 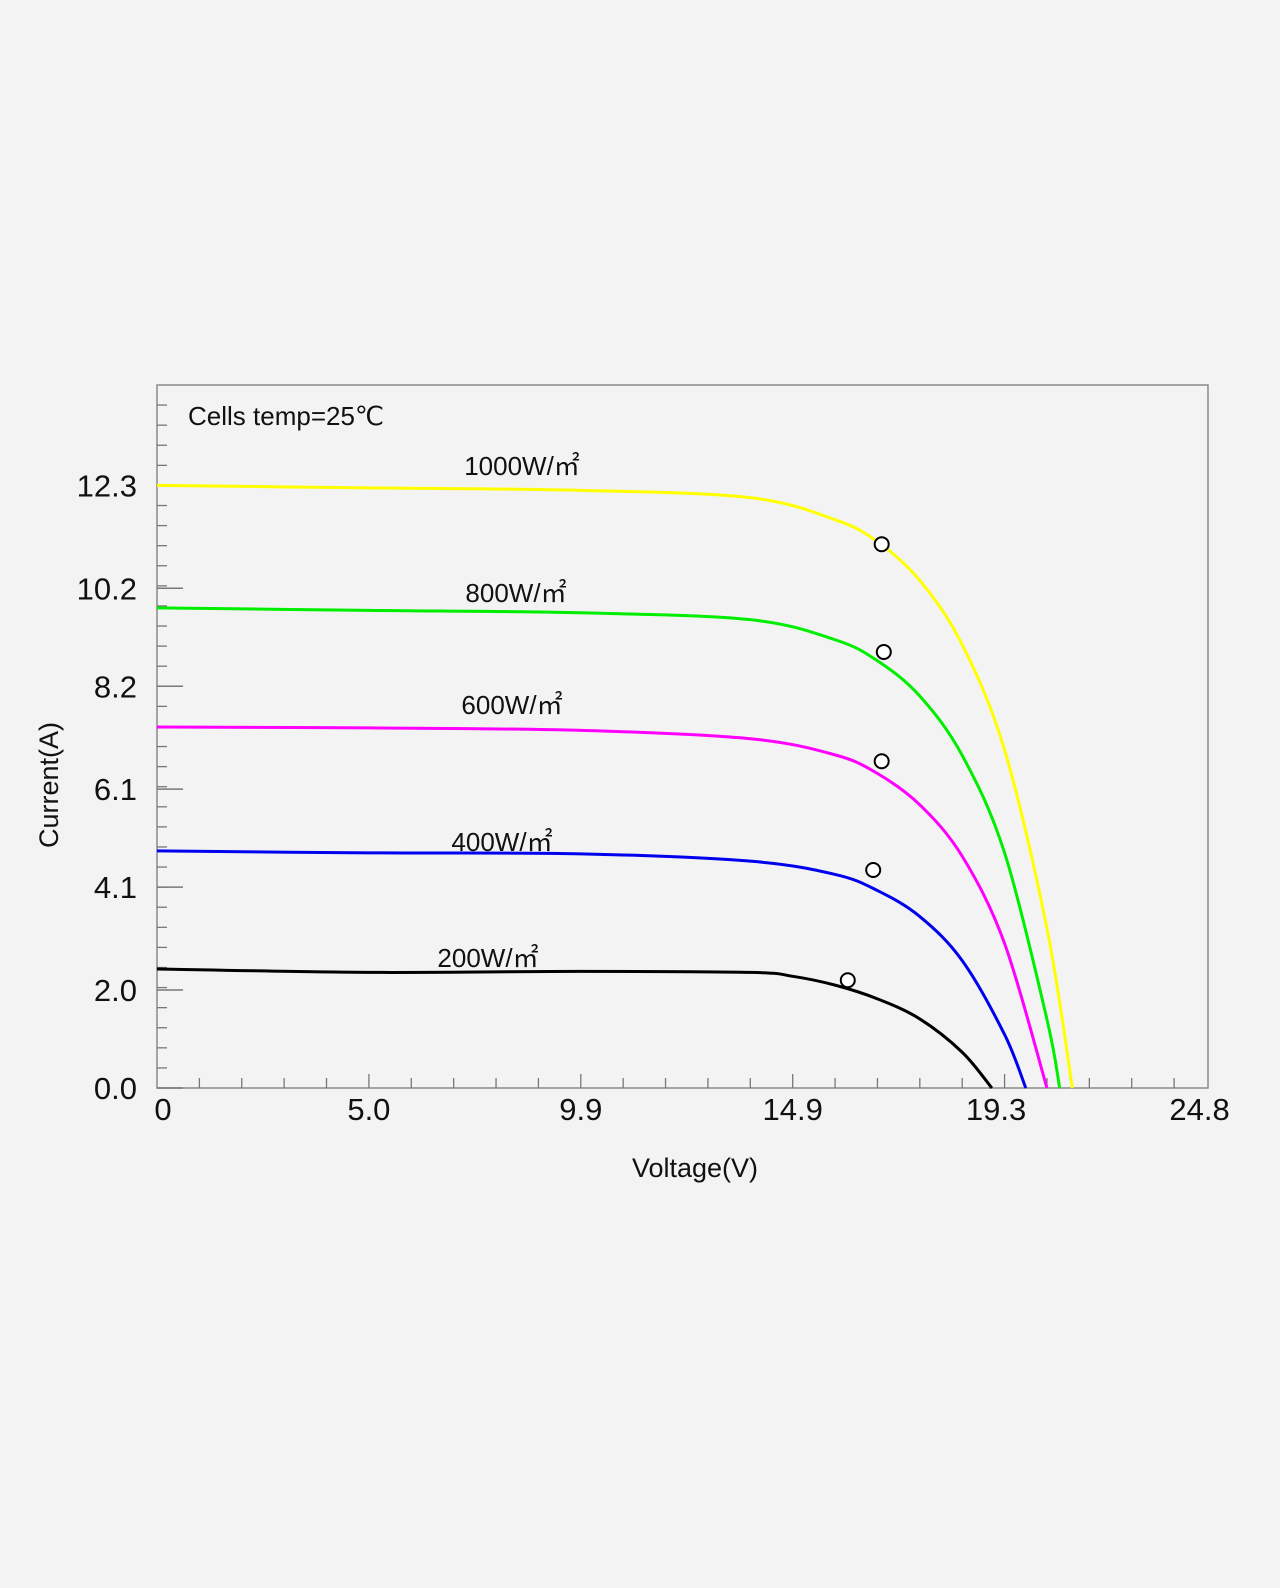 I want to click on x-tick-label: 5.0, so click(x=368, y=1109).